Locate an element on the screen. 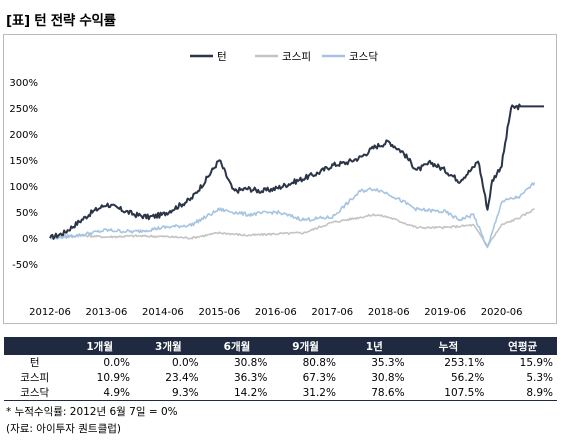 Image resolution: width=561 pixels, height=446 pixels. table-cell: 56.2% is located at coordinates (467, 377).